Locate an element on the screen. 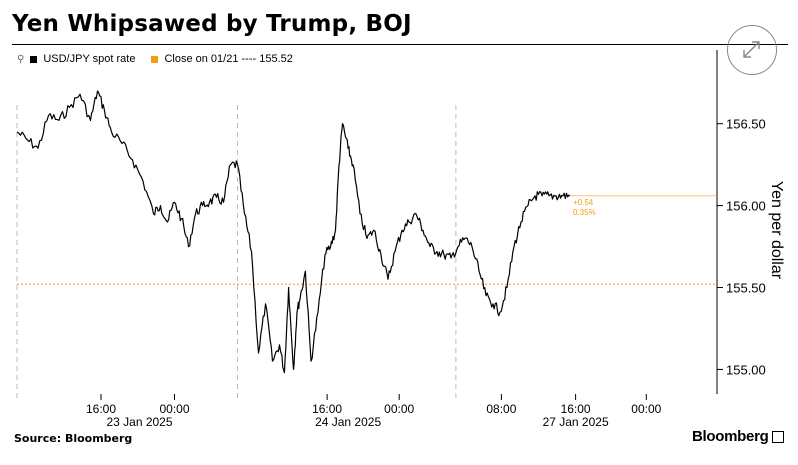  x-tick-label-4: 08:00 is located at coordinates (501, 409).